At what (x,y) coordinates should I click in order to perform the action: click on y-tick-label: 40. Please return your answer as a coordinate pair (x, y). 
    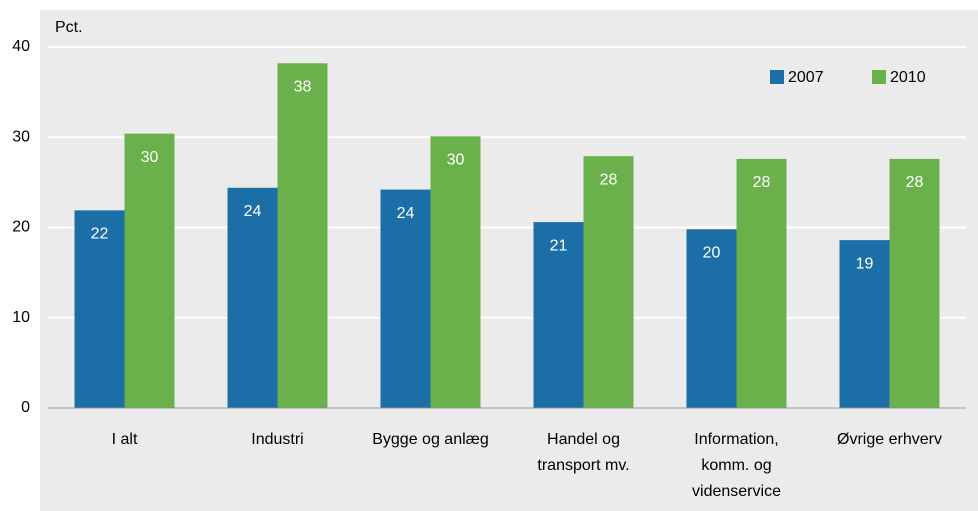
    Looking at the image, I should click on (21, 46).